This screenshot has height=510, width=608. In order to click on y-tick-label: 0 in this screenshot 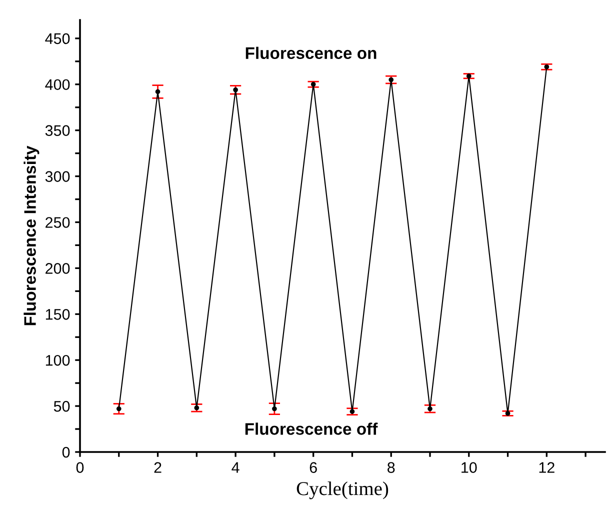, I will do `click(66, 452)`.